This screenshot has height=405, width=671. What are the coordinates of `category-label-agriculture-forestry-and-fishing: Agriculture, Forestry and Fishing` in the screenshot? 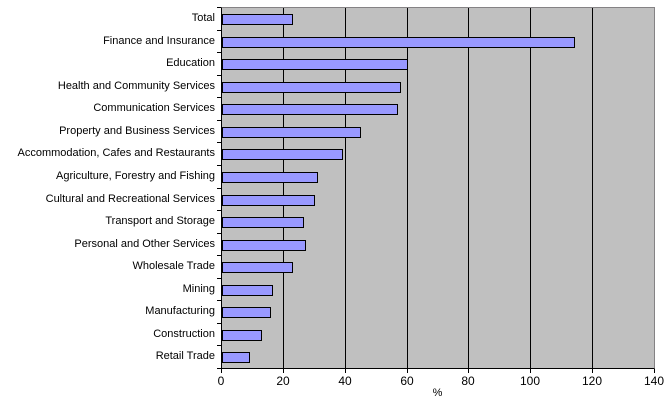 It's located at (135, 175).